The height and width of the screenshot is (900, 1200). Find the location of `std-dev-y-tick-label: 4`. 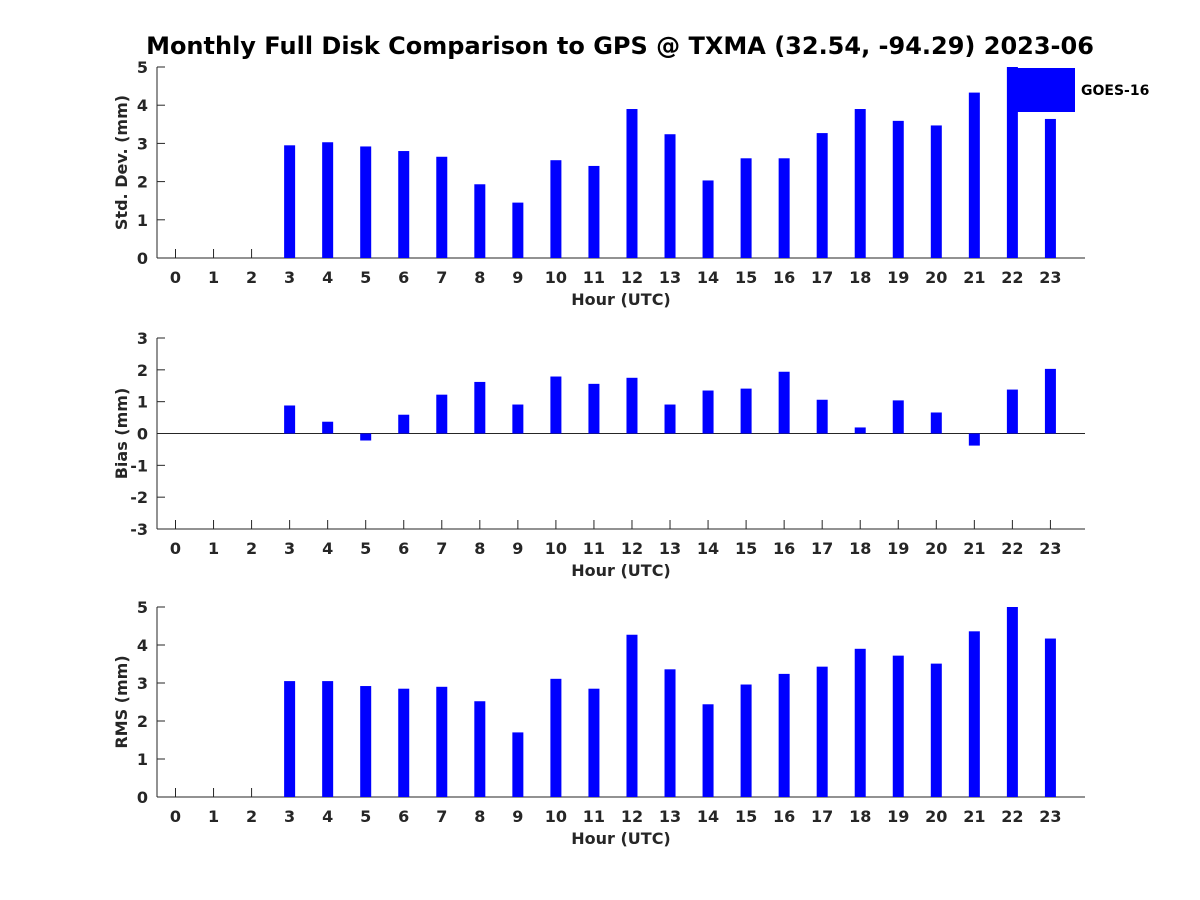

std-dev-y-tick-label: 4 is located at coordinates (142, 105).